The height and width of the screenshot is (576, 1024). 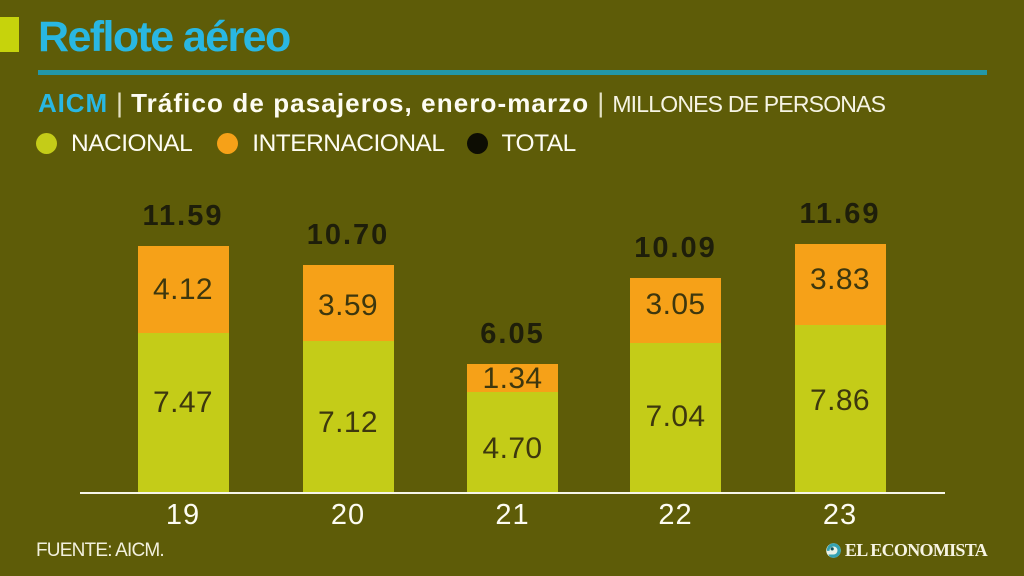 I want to click on subtitle-description: Tráfico de pasajeros, enero-marzo, so click(x=360, y=102).